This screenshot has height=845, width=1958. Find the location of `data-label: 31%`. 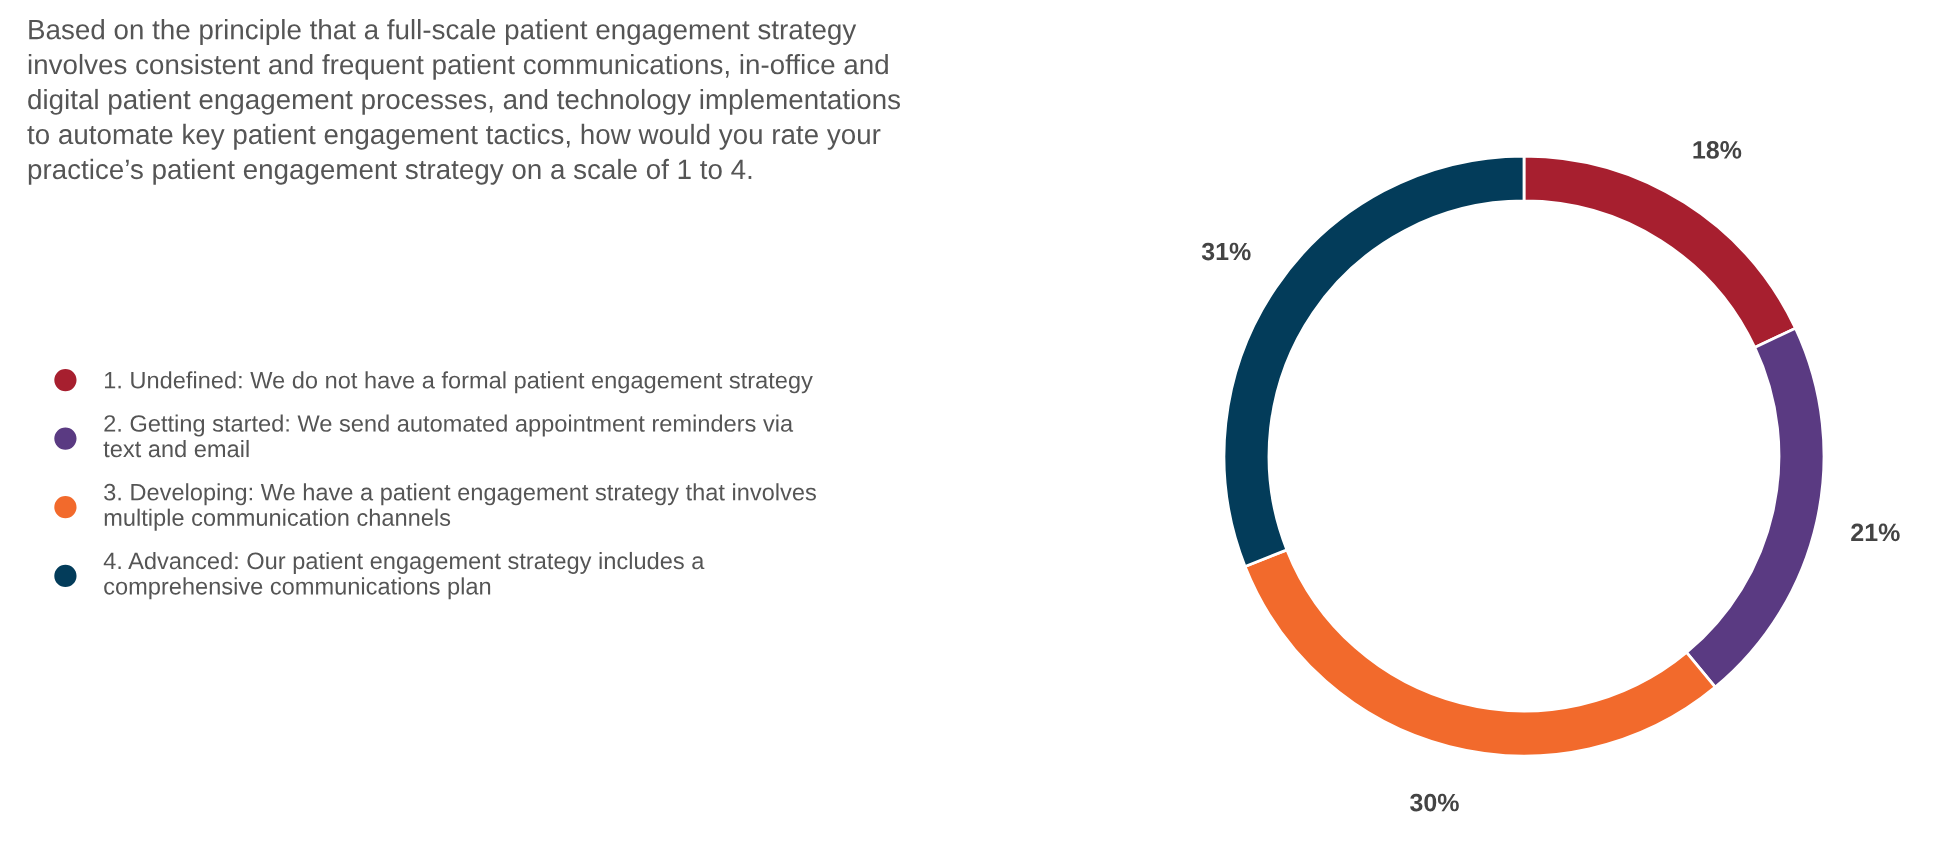

data-label: 31% is located at coordinates (1226, 251).